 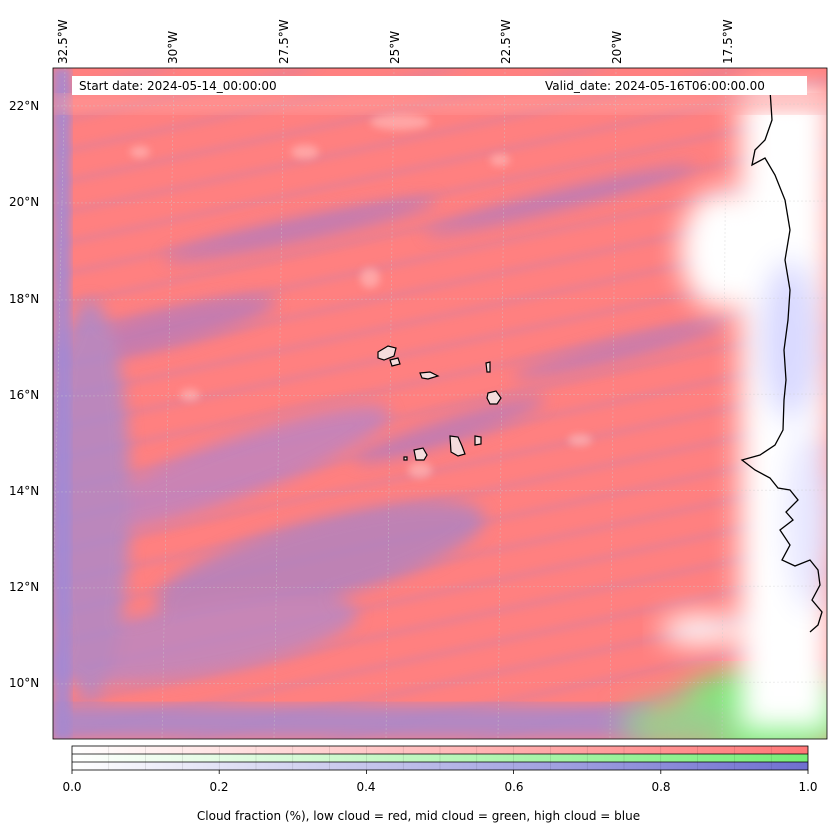 I want to click on colorbar-mid-cloud, so click(x=440, y=758).